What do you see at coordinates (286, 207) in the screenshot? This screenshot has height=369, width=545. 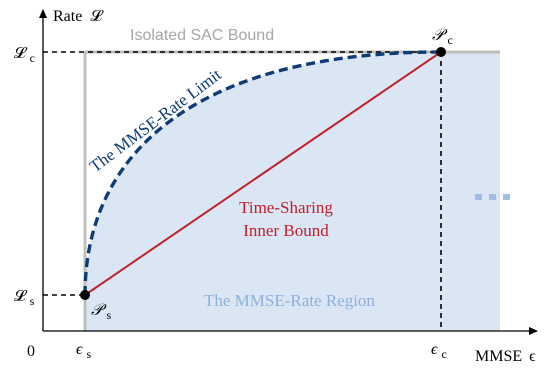 I see `time-sharing-label-line1: Time-Sharing` at bounding box center [286, 207].